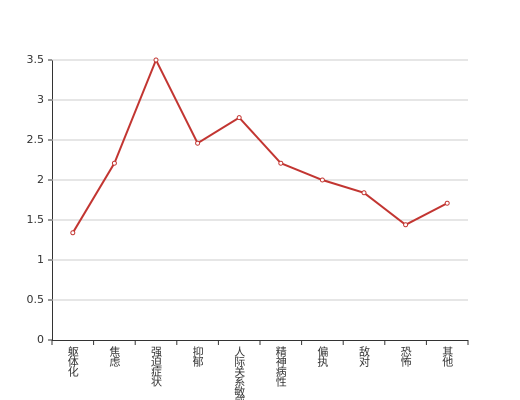 The image size is (520, 400). I want to click on y-tick-label: 0.5, so click(36, 299).